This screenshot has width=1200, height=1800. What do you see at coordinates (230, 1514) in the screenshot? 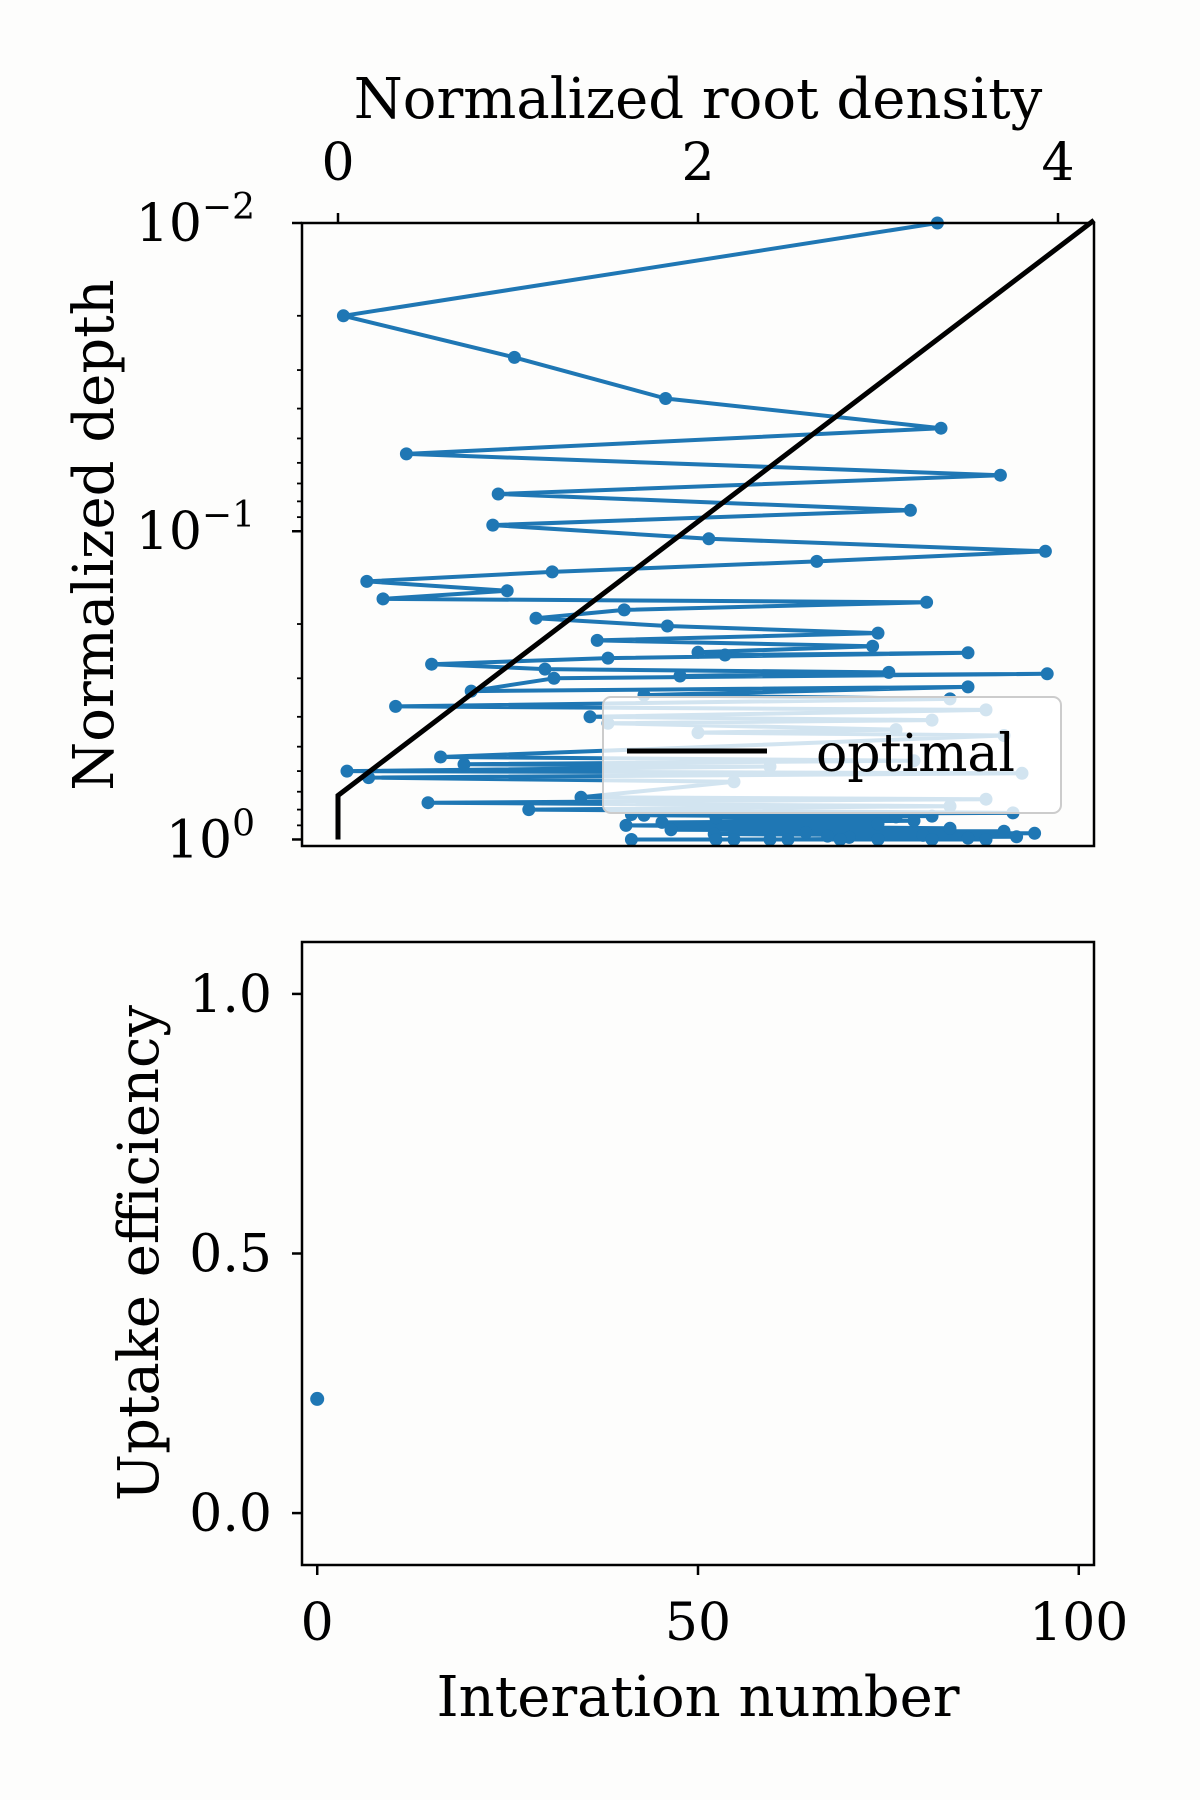
I see `bottom-y-tick-label: 0.0` at bounding box center [230, 1514].